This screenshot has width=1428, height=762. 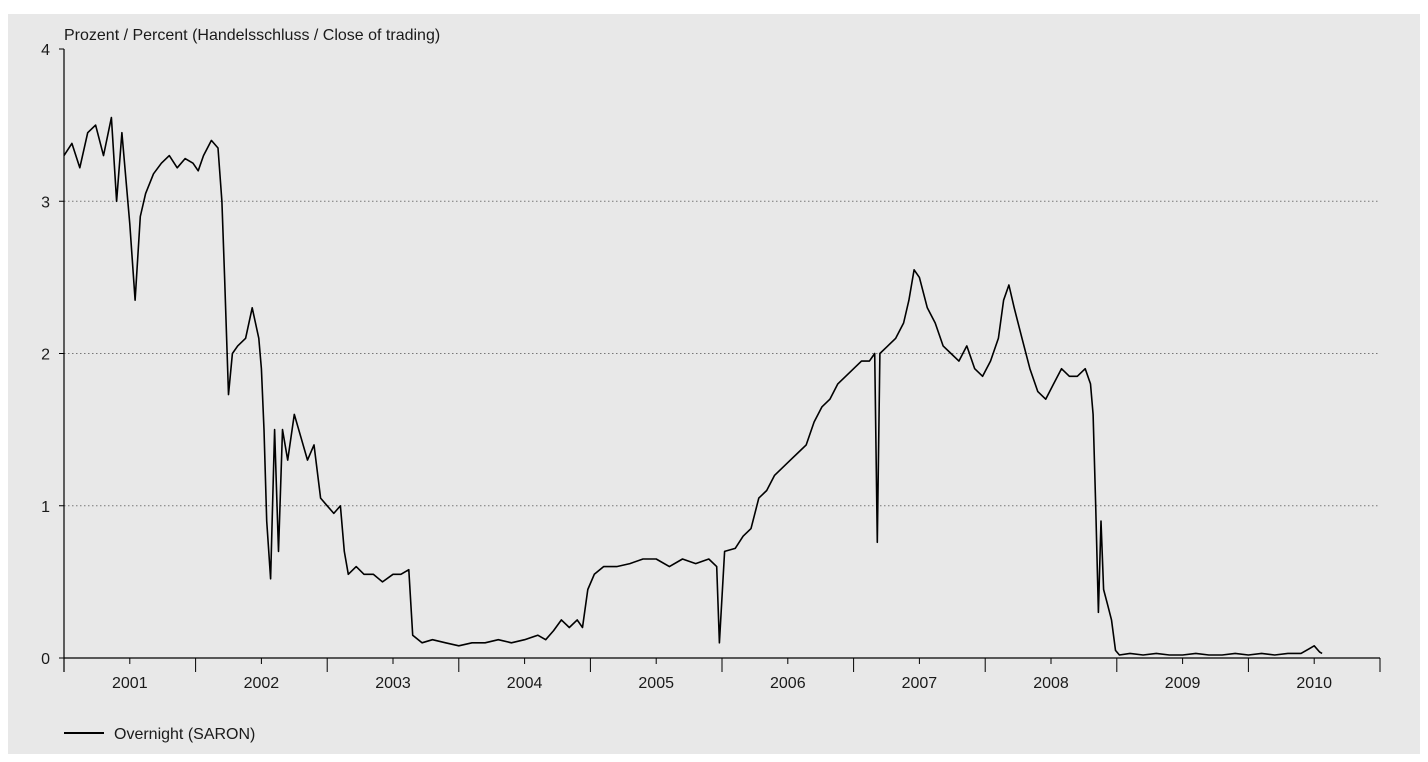 I want to click on legend: Overnight (SARON), so click(x=159, y=734).